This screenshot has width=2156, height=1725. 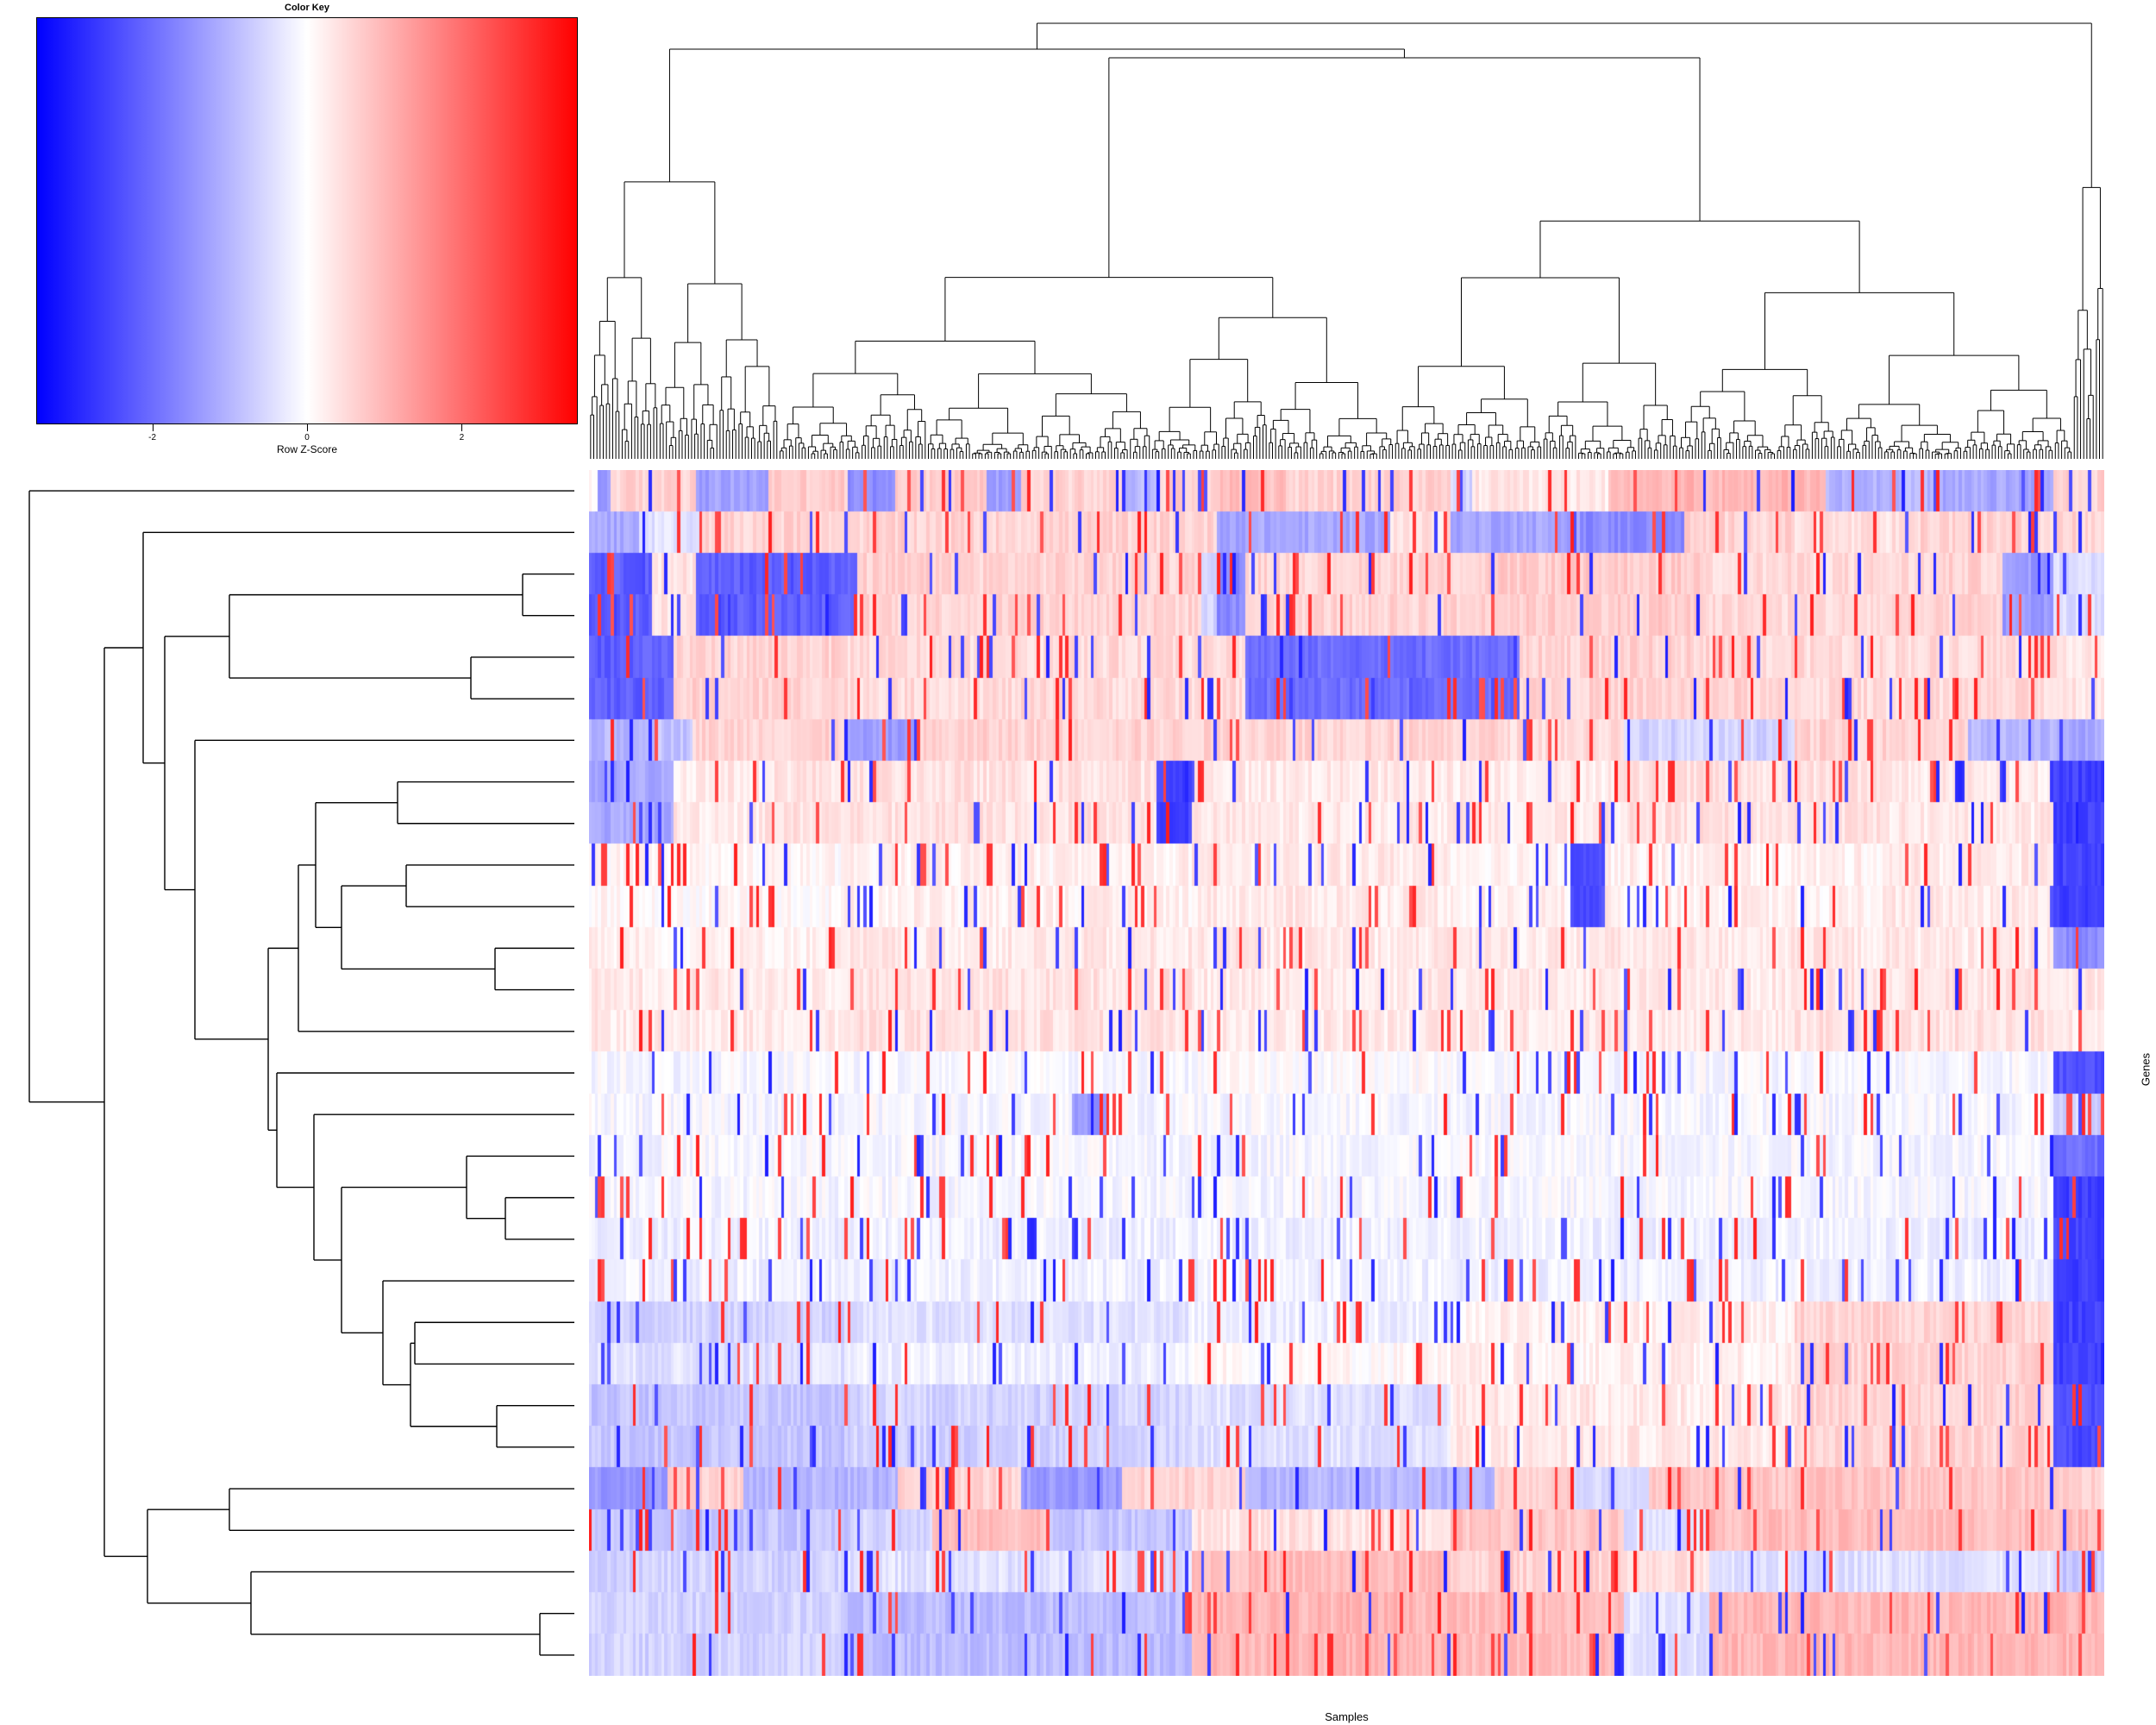 What do you see at coordinates (307, 8) in the screenshot?
I see `color-key-title: Color Key` at bounding box center [307, 8].